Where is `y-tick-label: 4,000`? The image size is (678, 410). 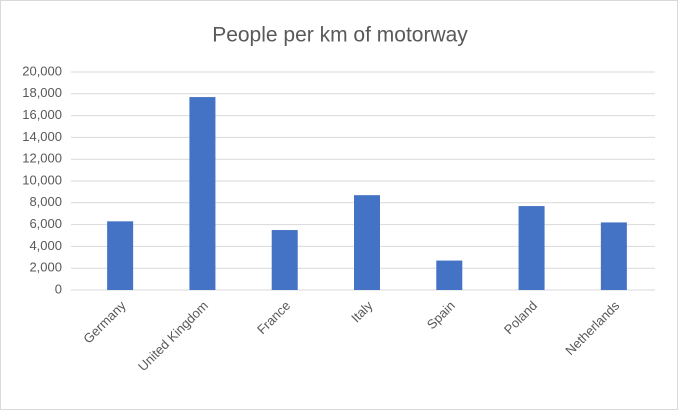 y-tick-label: 4,000 is located at coordinates (45, 245).